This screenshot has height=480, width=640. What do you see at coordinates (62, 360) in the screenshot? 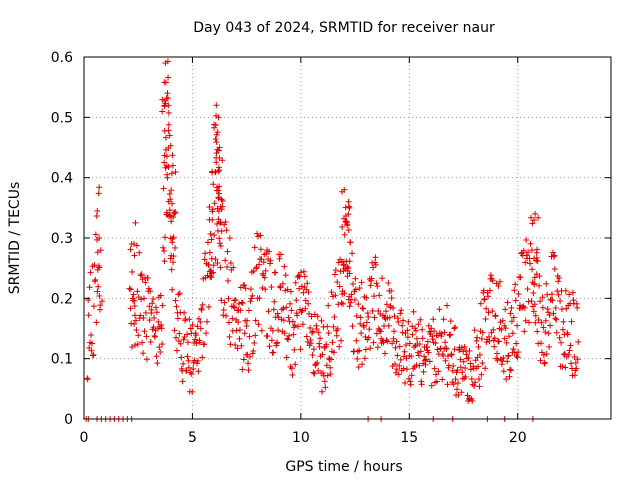
I see `y-tick-label: 0.1` at bounding box center [62, 360].